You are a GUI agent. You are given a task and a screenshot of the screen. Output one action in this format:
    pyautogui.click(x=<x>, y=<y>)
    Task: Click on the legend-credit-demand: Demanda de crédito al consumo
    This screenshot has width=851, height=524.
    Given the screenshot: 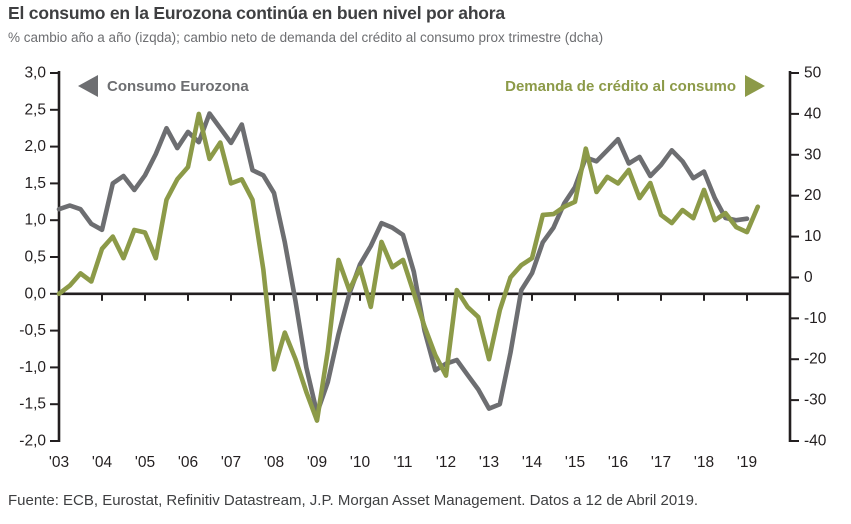 What is the action you would take?
    pyautogui.click(x=635, y=86)
    